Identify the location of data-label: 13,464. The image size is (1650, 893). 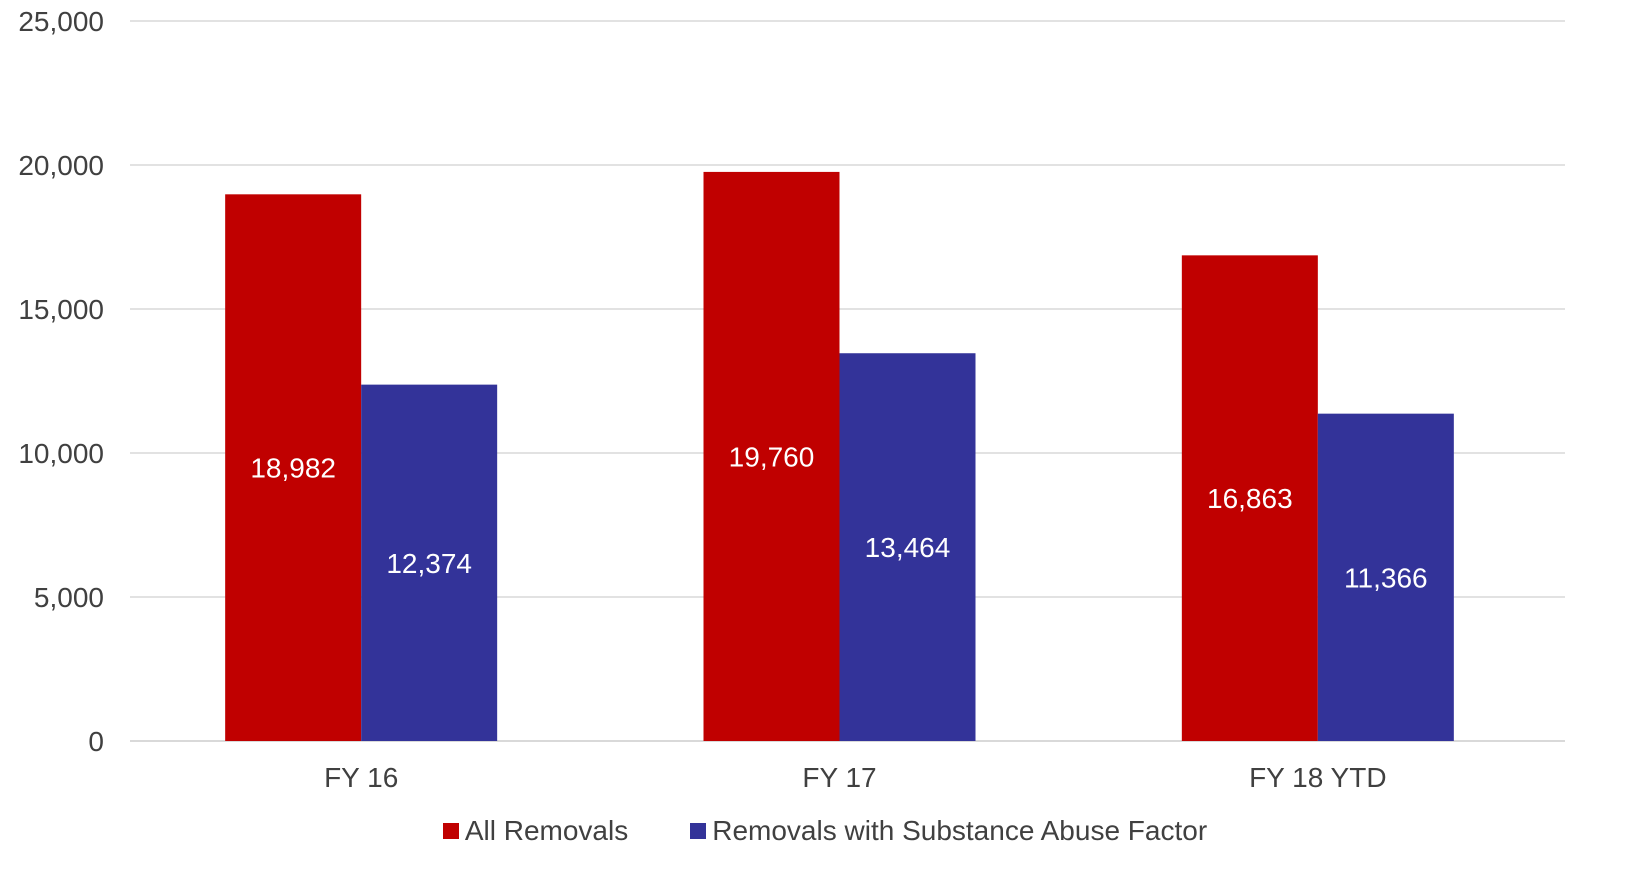
(908, 547).